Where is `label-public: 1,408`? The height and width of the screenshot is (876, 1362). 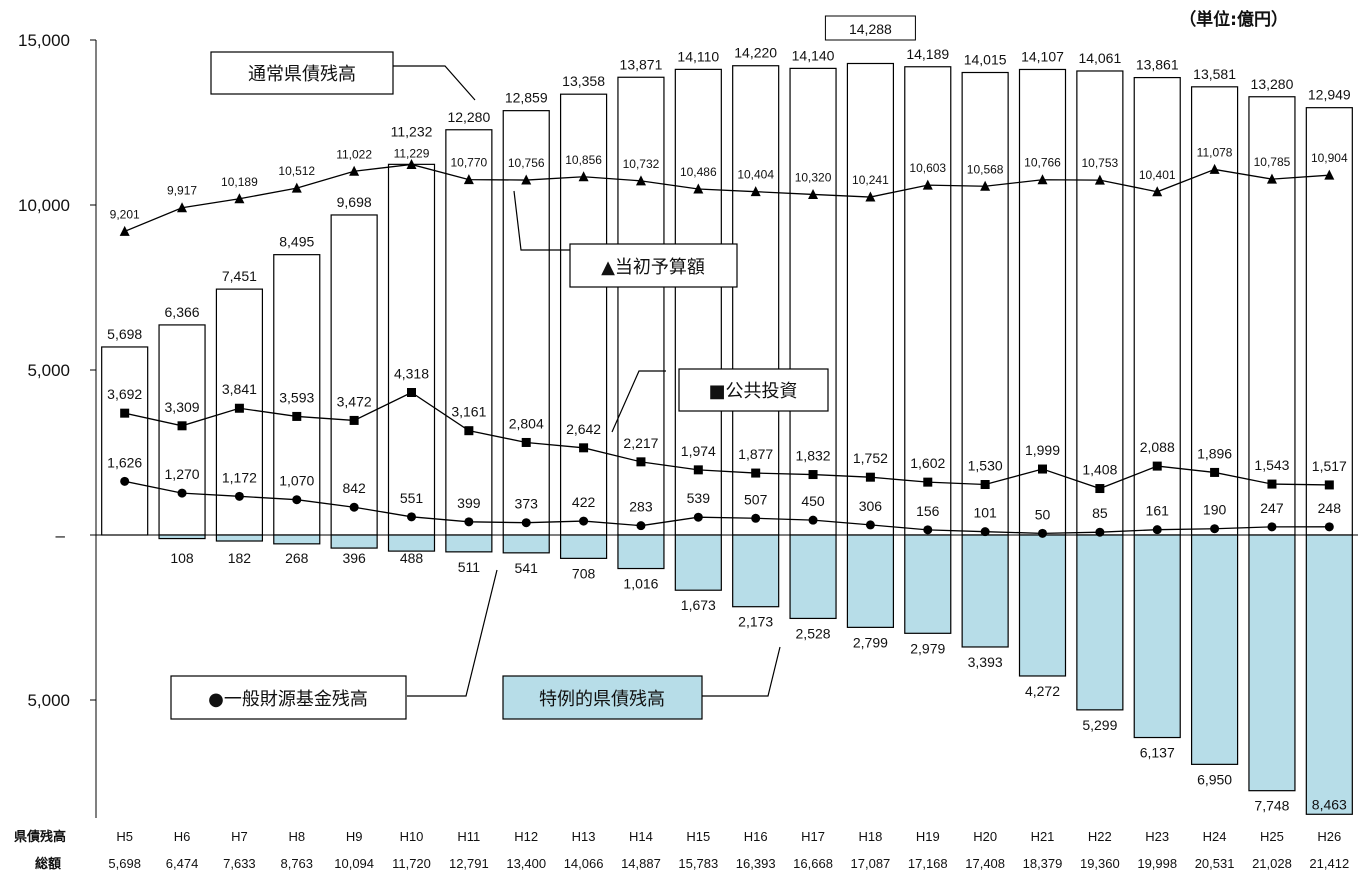
label-public: 1,408 is located at coordinates (1099, 470).